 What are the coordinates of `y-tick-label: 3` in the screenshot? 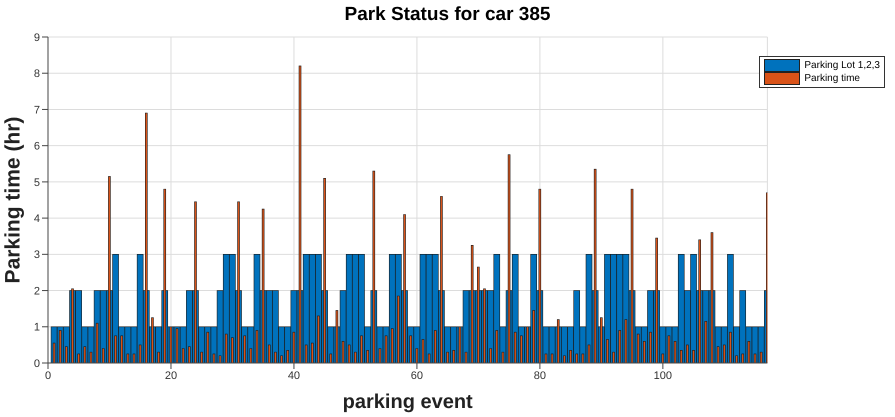 It's located at (37, 255).